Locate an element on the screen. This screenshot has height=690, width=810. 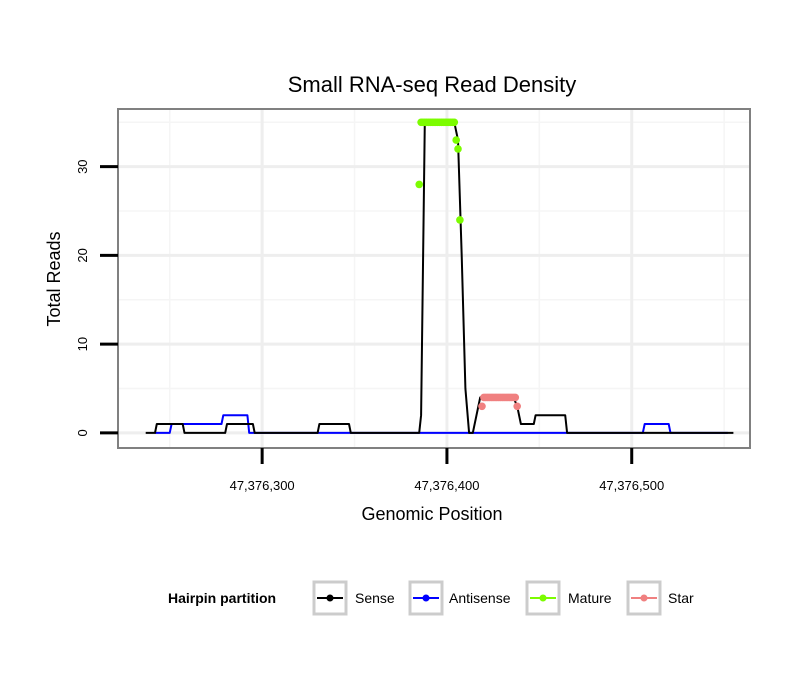
legend-item-antisense: Antisense is located at coordinates (459, 598).